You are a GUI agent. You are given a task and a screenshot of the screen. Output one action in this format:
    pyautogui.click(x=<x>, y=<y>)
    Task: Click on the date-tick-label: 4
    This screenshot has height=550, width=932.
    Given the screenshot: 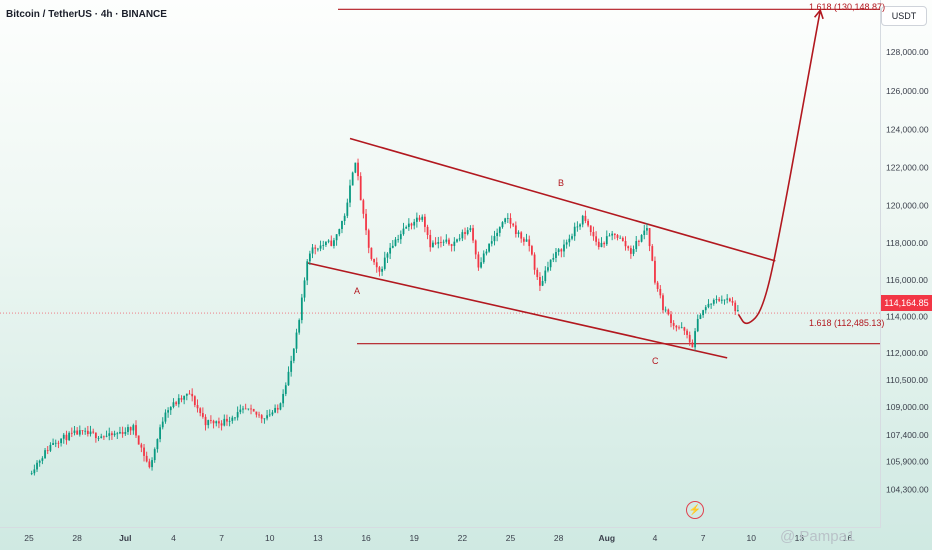 What is the action you would take?
    pyautogui.click(x=173, y=538)
    